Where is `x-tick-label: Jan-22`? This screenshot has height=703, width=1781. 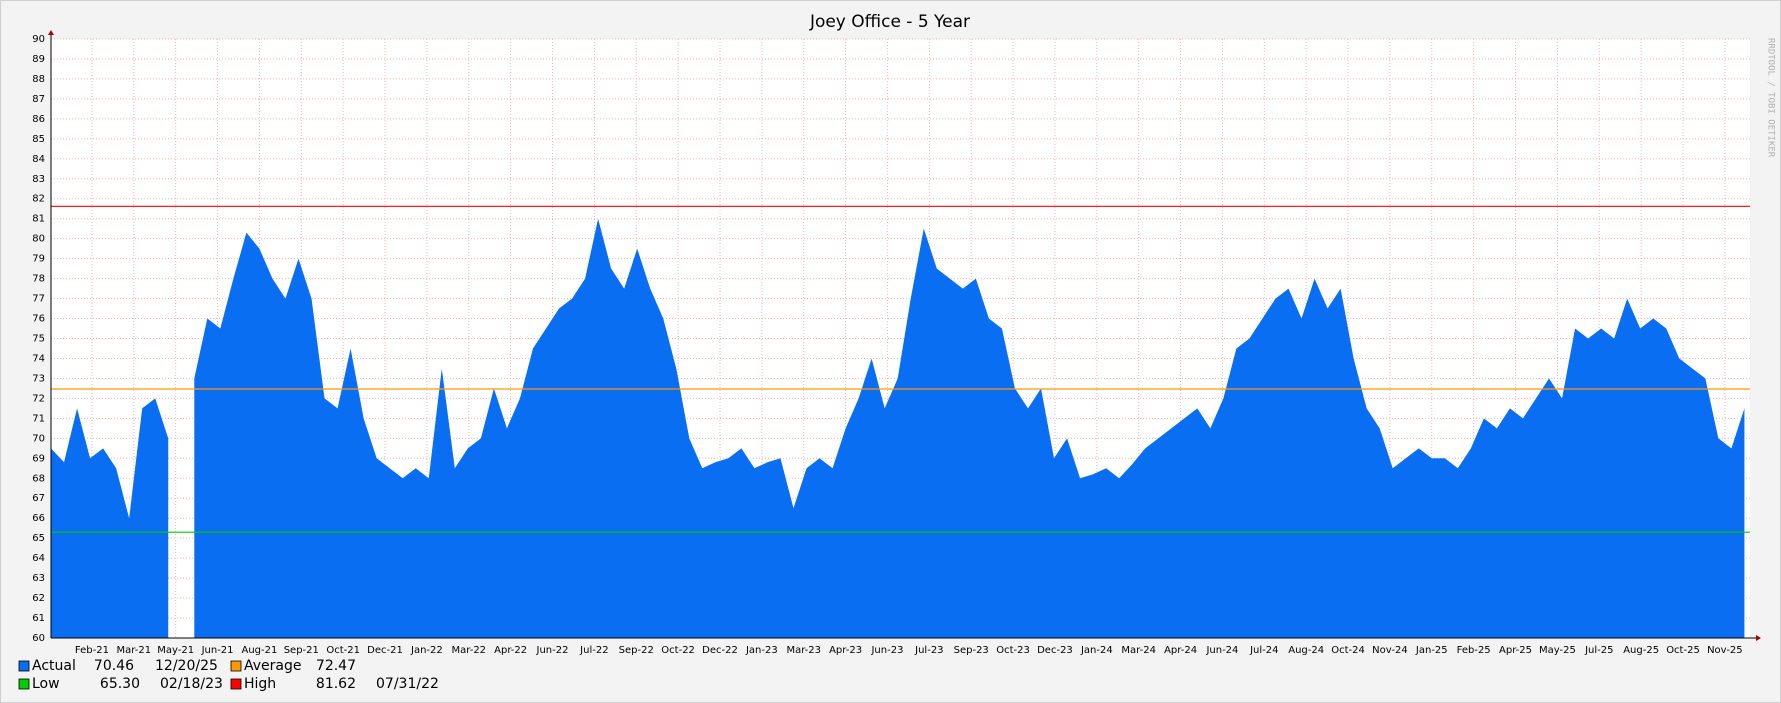 x-tick-label: Jan-22 is located at coordinates (426, 650).